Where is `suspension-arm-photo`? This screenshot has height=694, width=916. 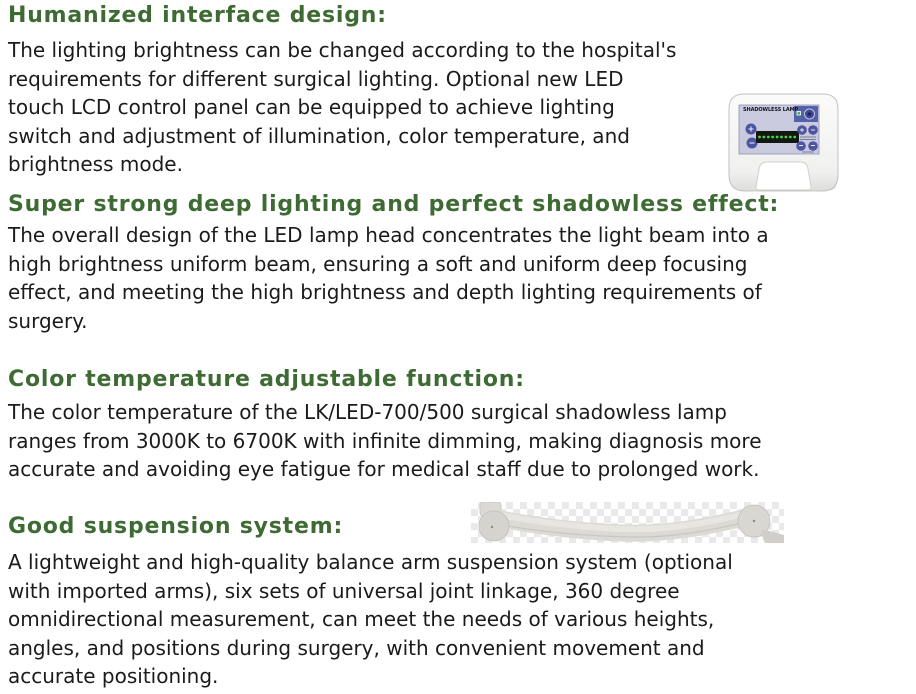
suspension-arm-photo is located at coordinates (627, 522).